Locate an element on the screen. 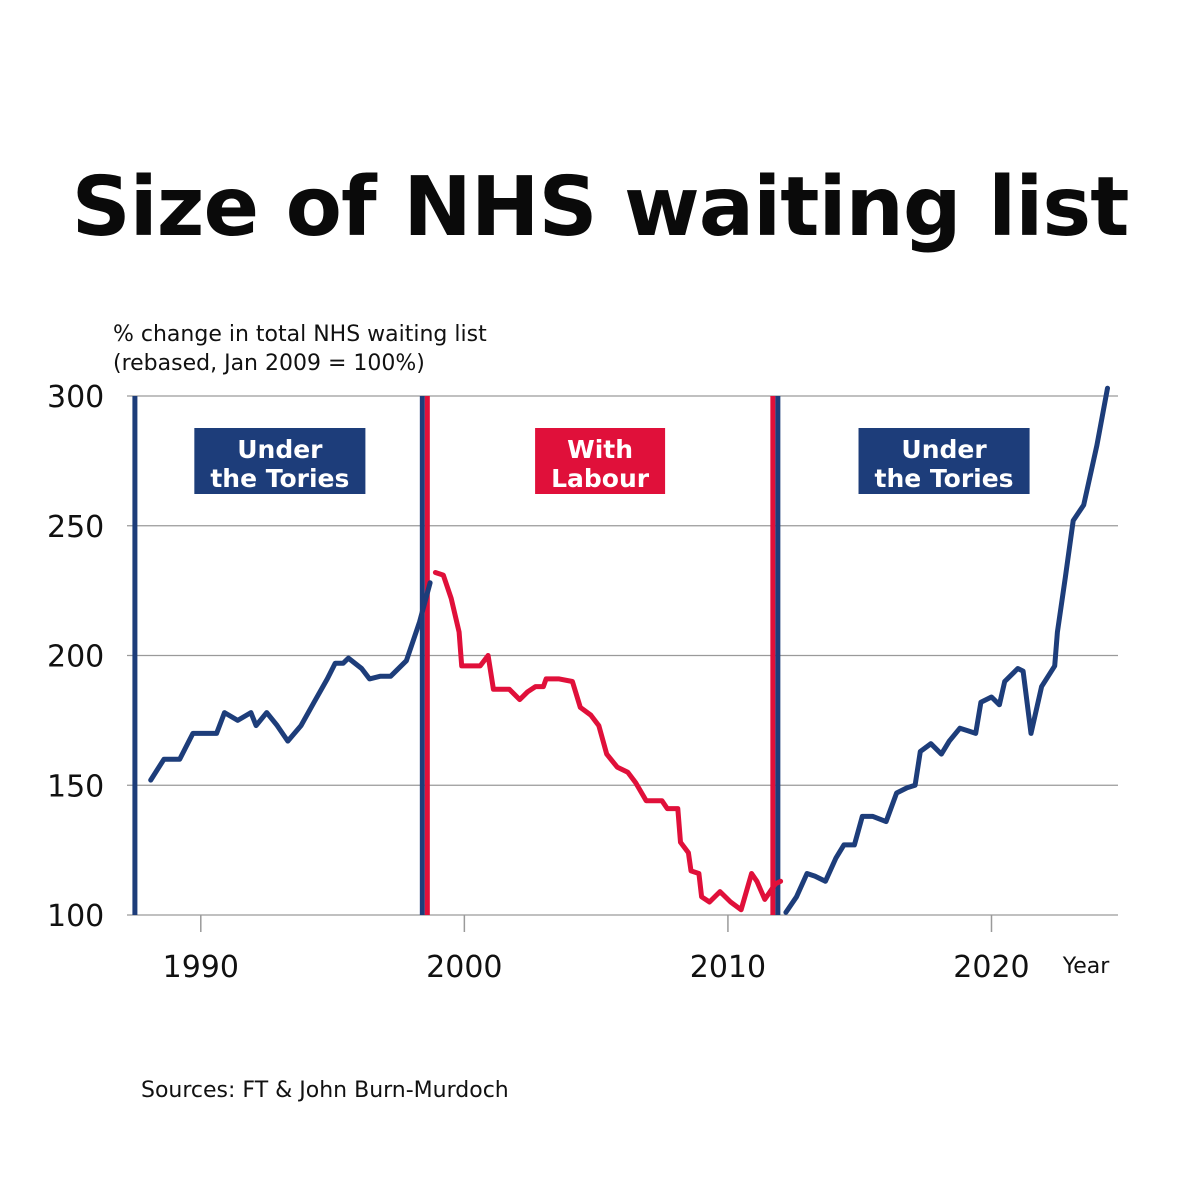 This screenshot has height=1200, width=1200. y-axis-ticks: 100 150 200 250 300 is located at coordinates (75, 657).